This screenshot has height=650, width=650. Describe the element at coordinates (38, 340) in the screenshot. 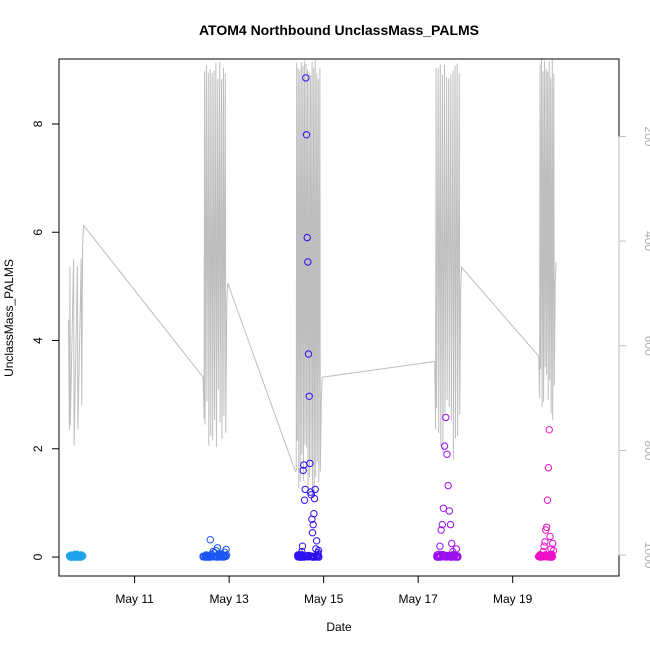

I see `y-tick-label: 4` at that location.